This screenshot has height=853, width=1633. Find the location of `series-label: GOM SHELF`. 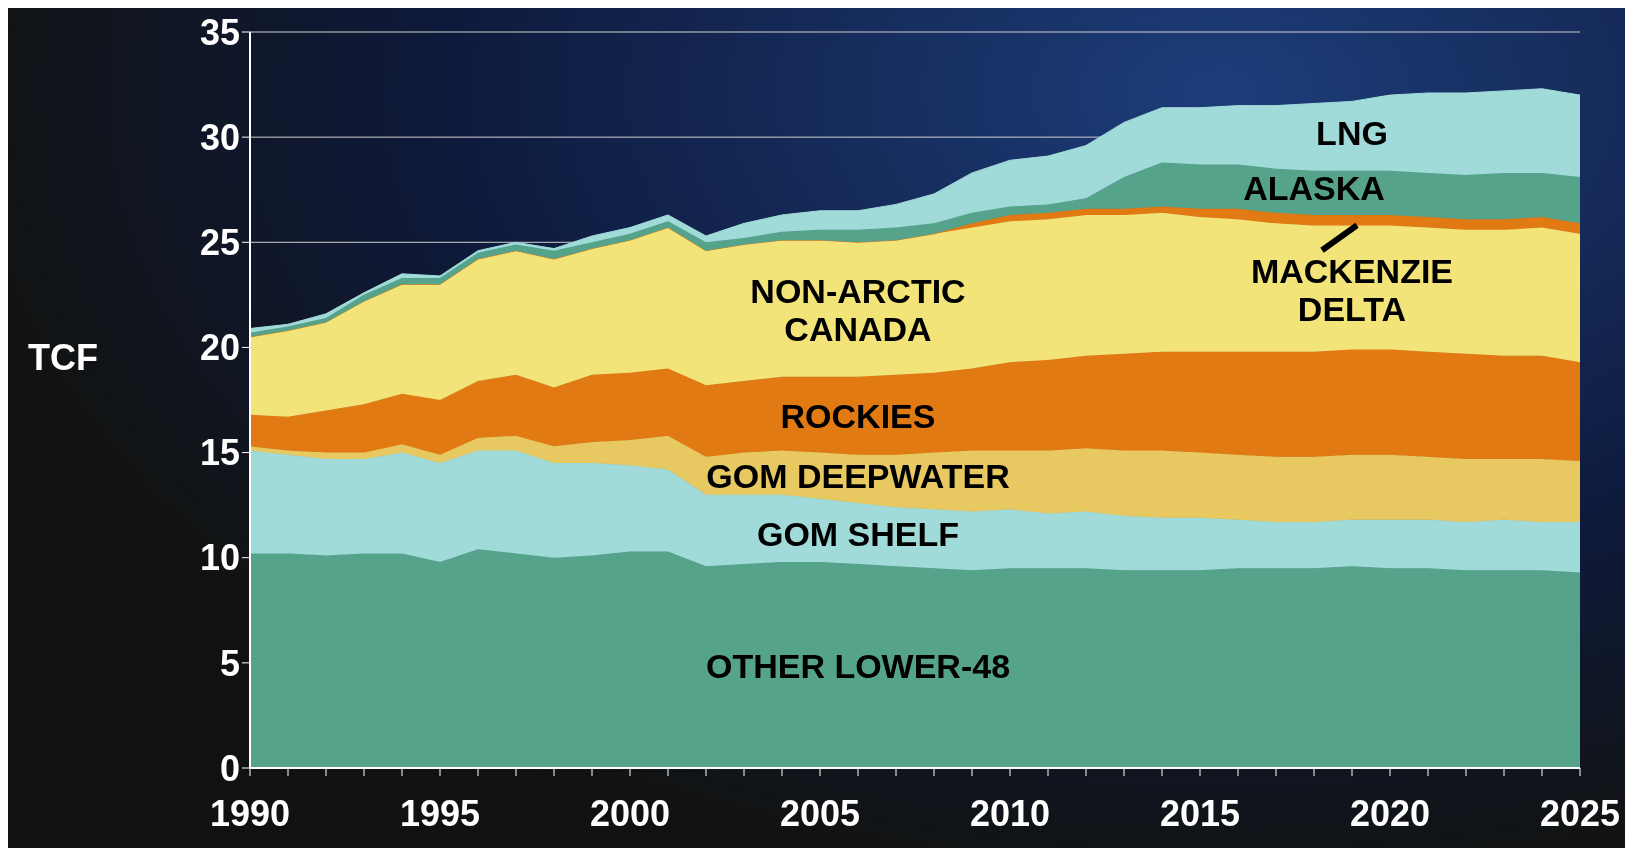

series-label: GOM SHELF is located at coordinates (858, 533).